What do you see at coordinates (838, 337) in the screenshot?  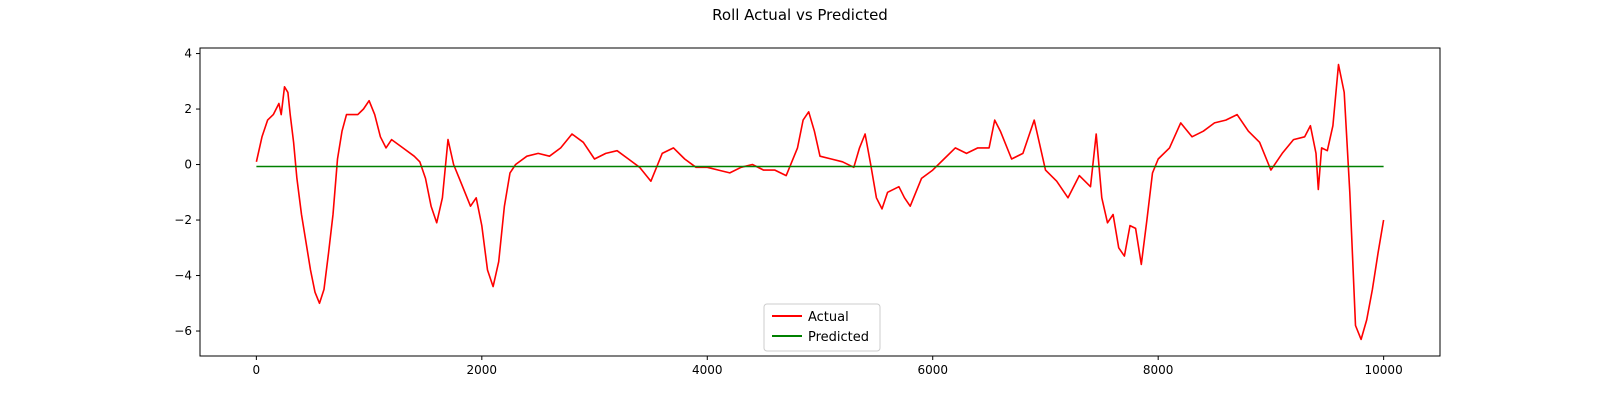 I see `legend-predicted-label: Predicted` at bounding box center [838, 337].